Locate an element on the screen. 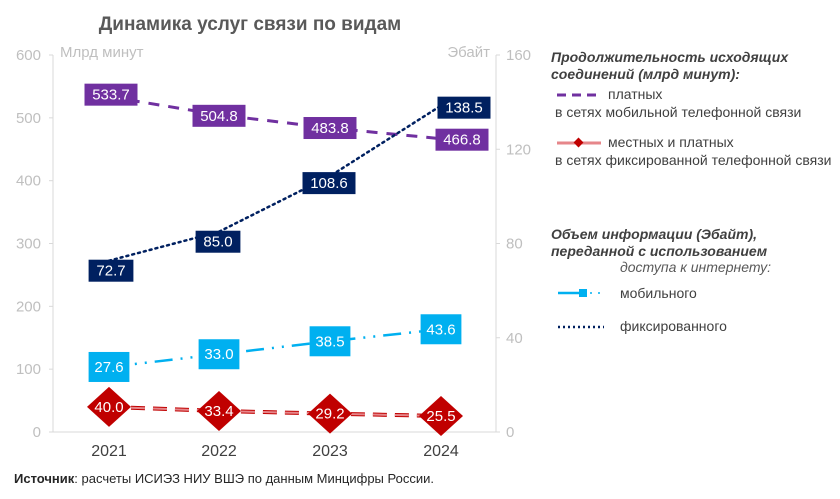 The image size is (840, 499). left-tick-label: 600 is located at coordinates (28, 55).